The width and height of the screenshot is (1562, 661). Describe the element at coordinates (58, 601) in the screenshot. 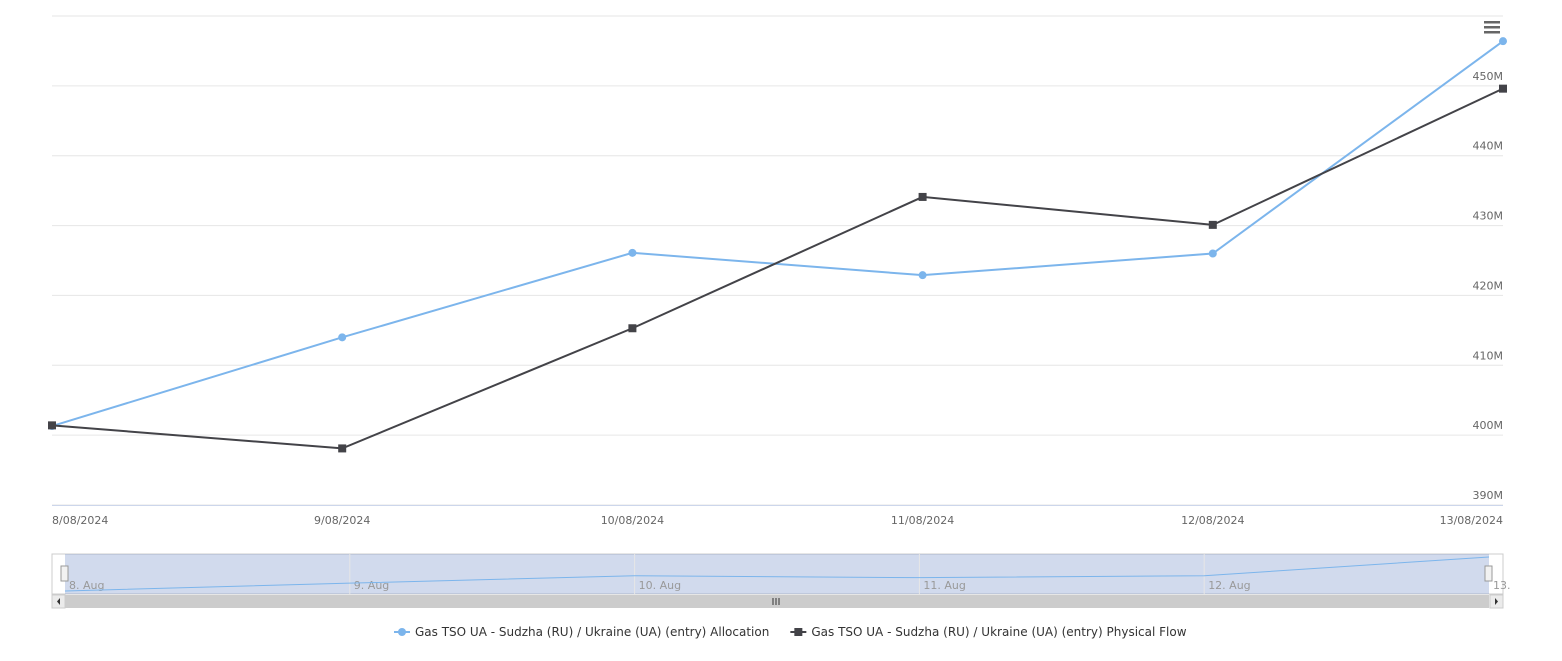

I see `scroll-left-arrow` at that location.